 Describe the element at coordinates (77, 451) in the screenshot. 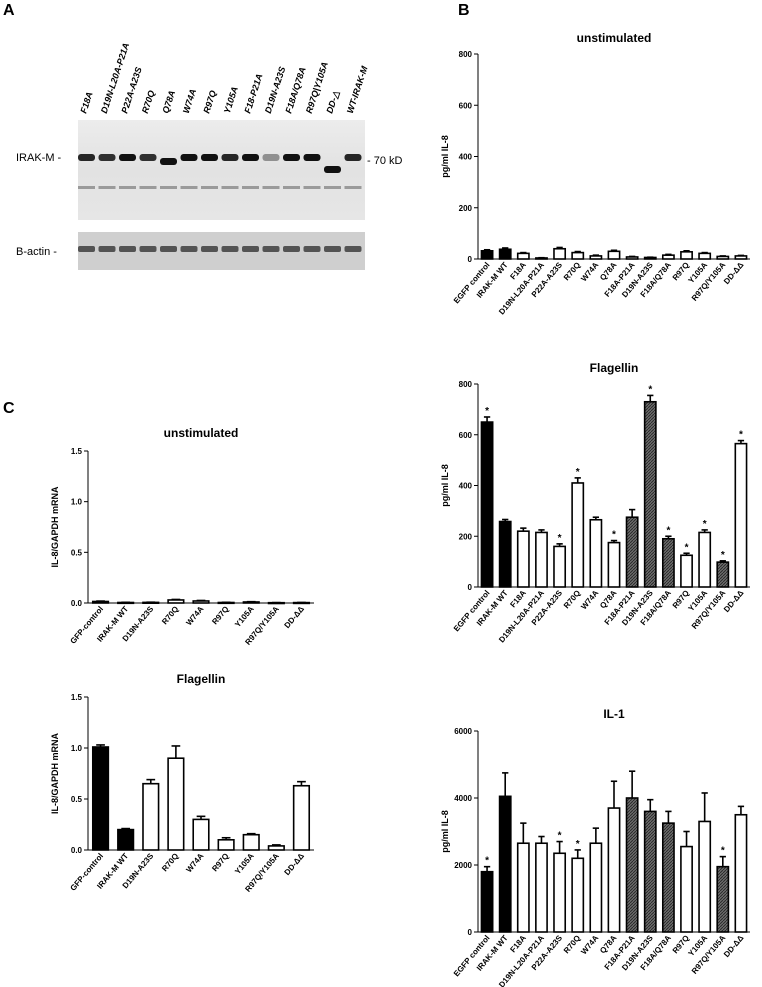

I see `y-tick-label: 1.5` at that location.